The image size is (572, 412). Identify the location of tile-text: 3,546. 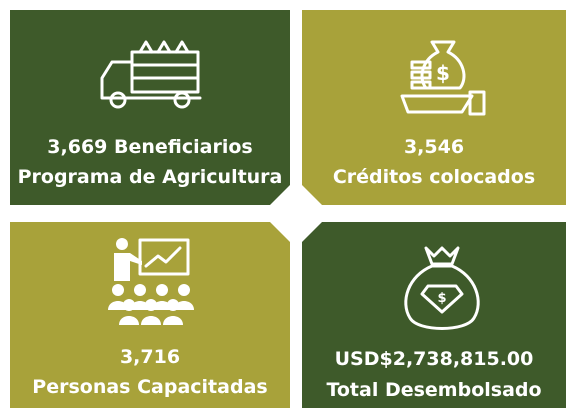
(434, 147).